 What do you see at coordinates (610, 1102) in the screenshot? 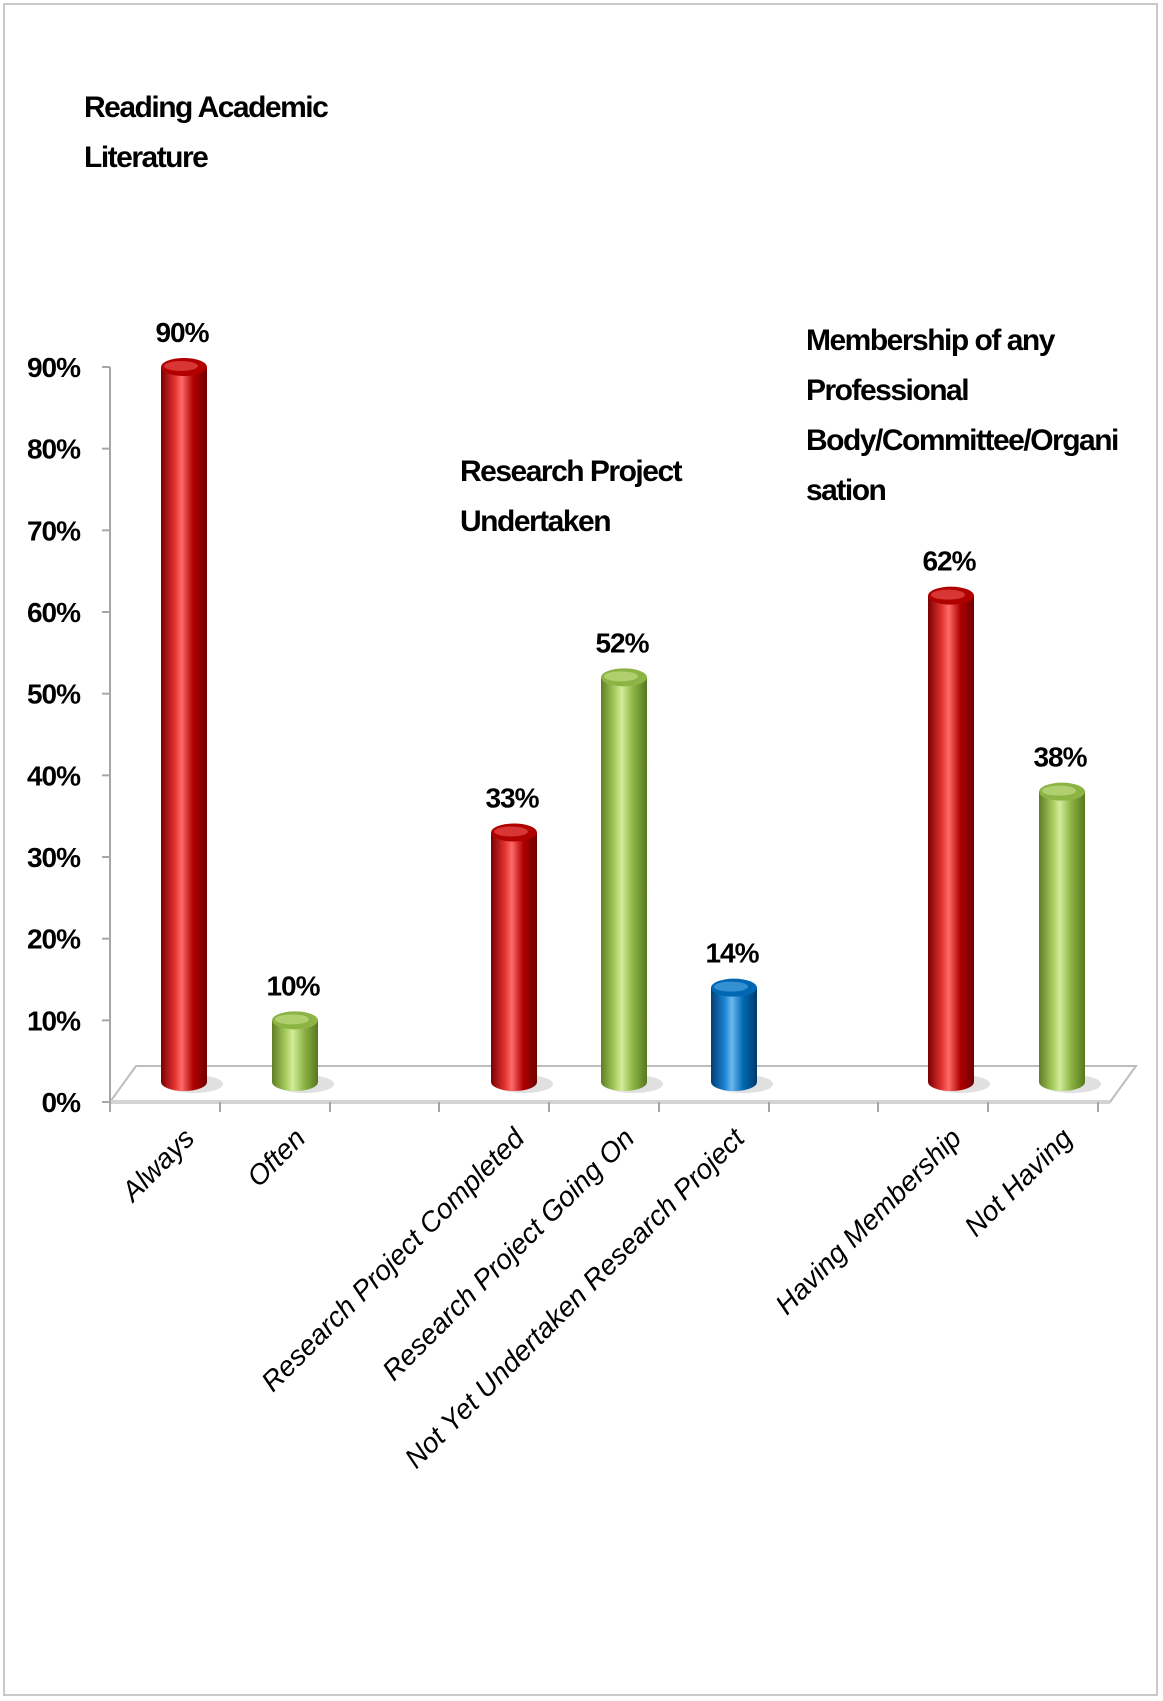
I see `floor-edge` at bounding box center [610, 1102].